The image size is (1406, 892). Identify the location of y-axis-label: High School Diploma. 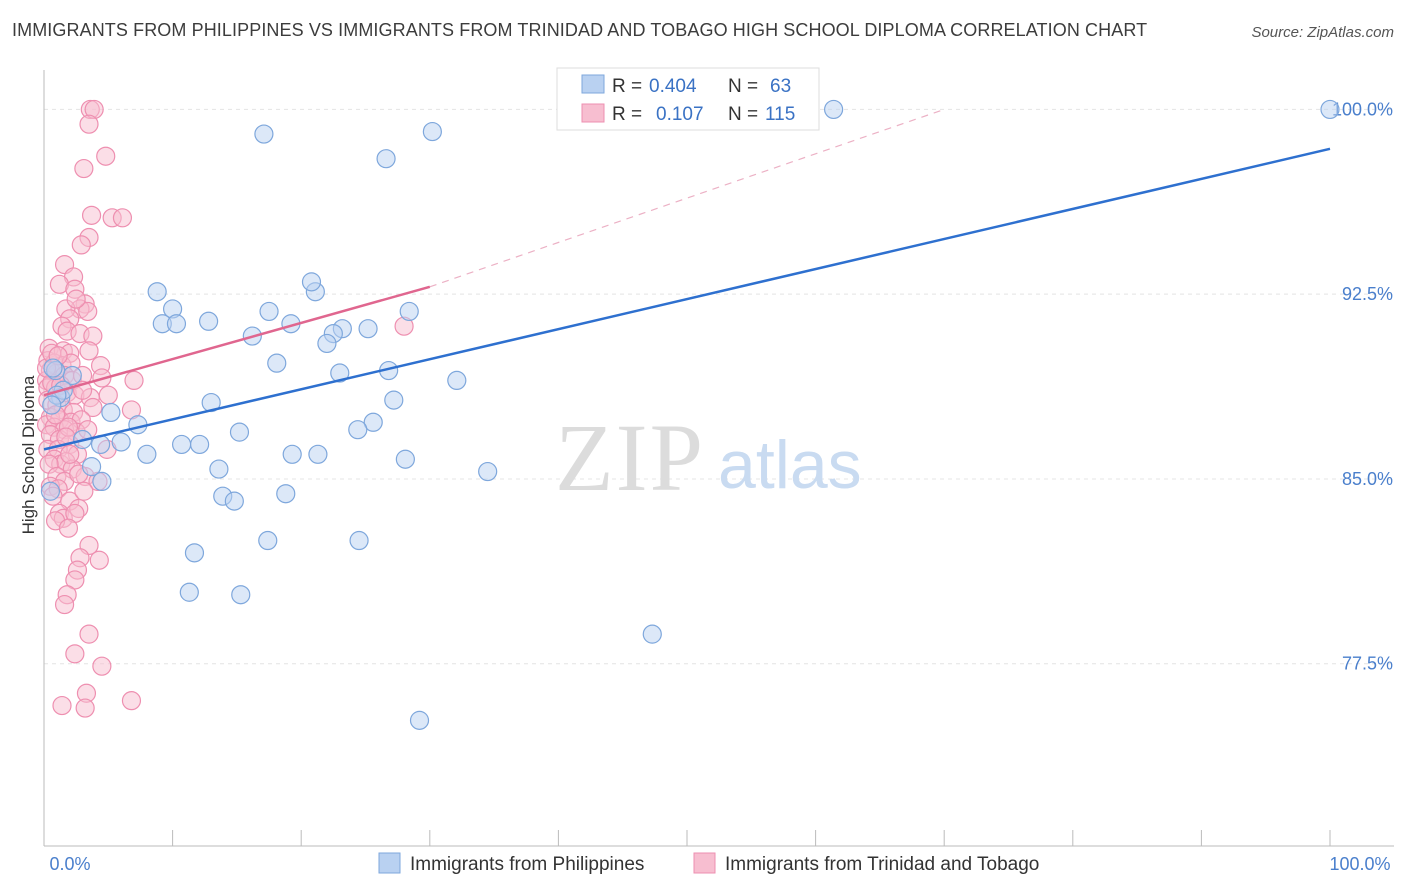
(28, 454).